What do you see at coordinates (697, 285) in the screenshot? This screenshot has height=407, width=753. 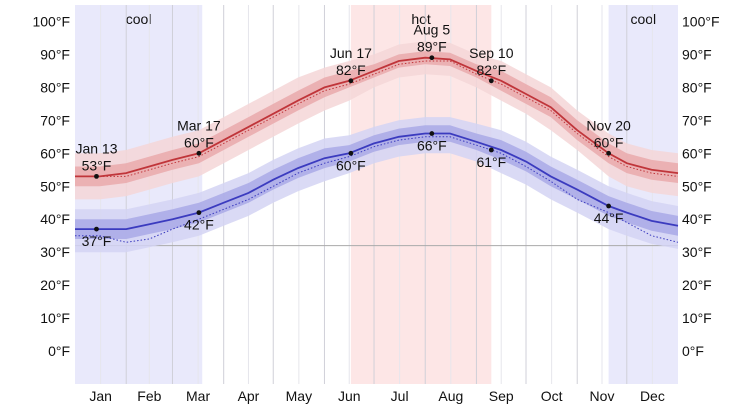 I see `y-tick-label-right: 20°F` at bounding box center [697, 285].